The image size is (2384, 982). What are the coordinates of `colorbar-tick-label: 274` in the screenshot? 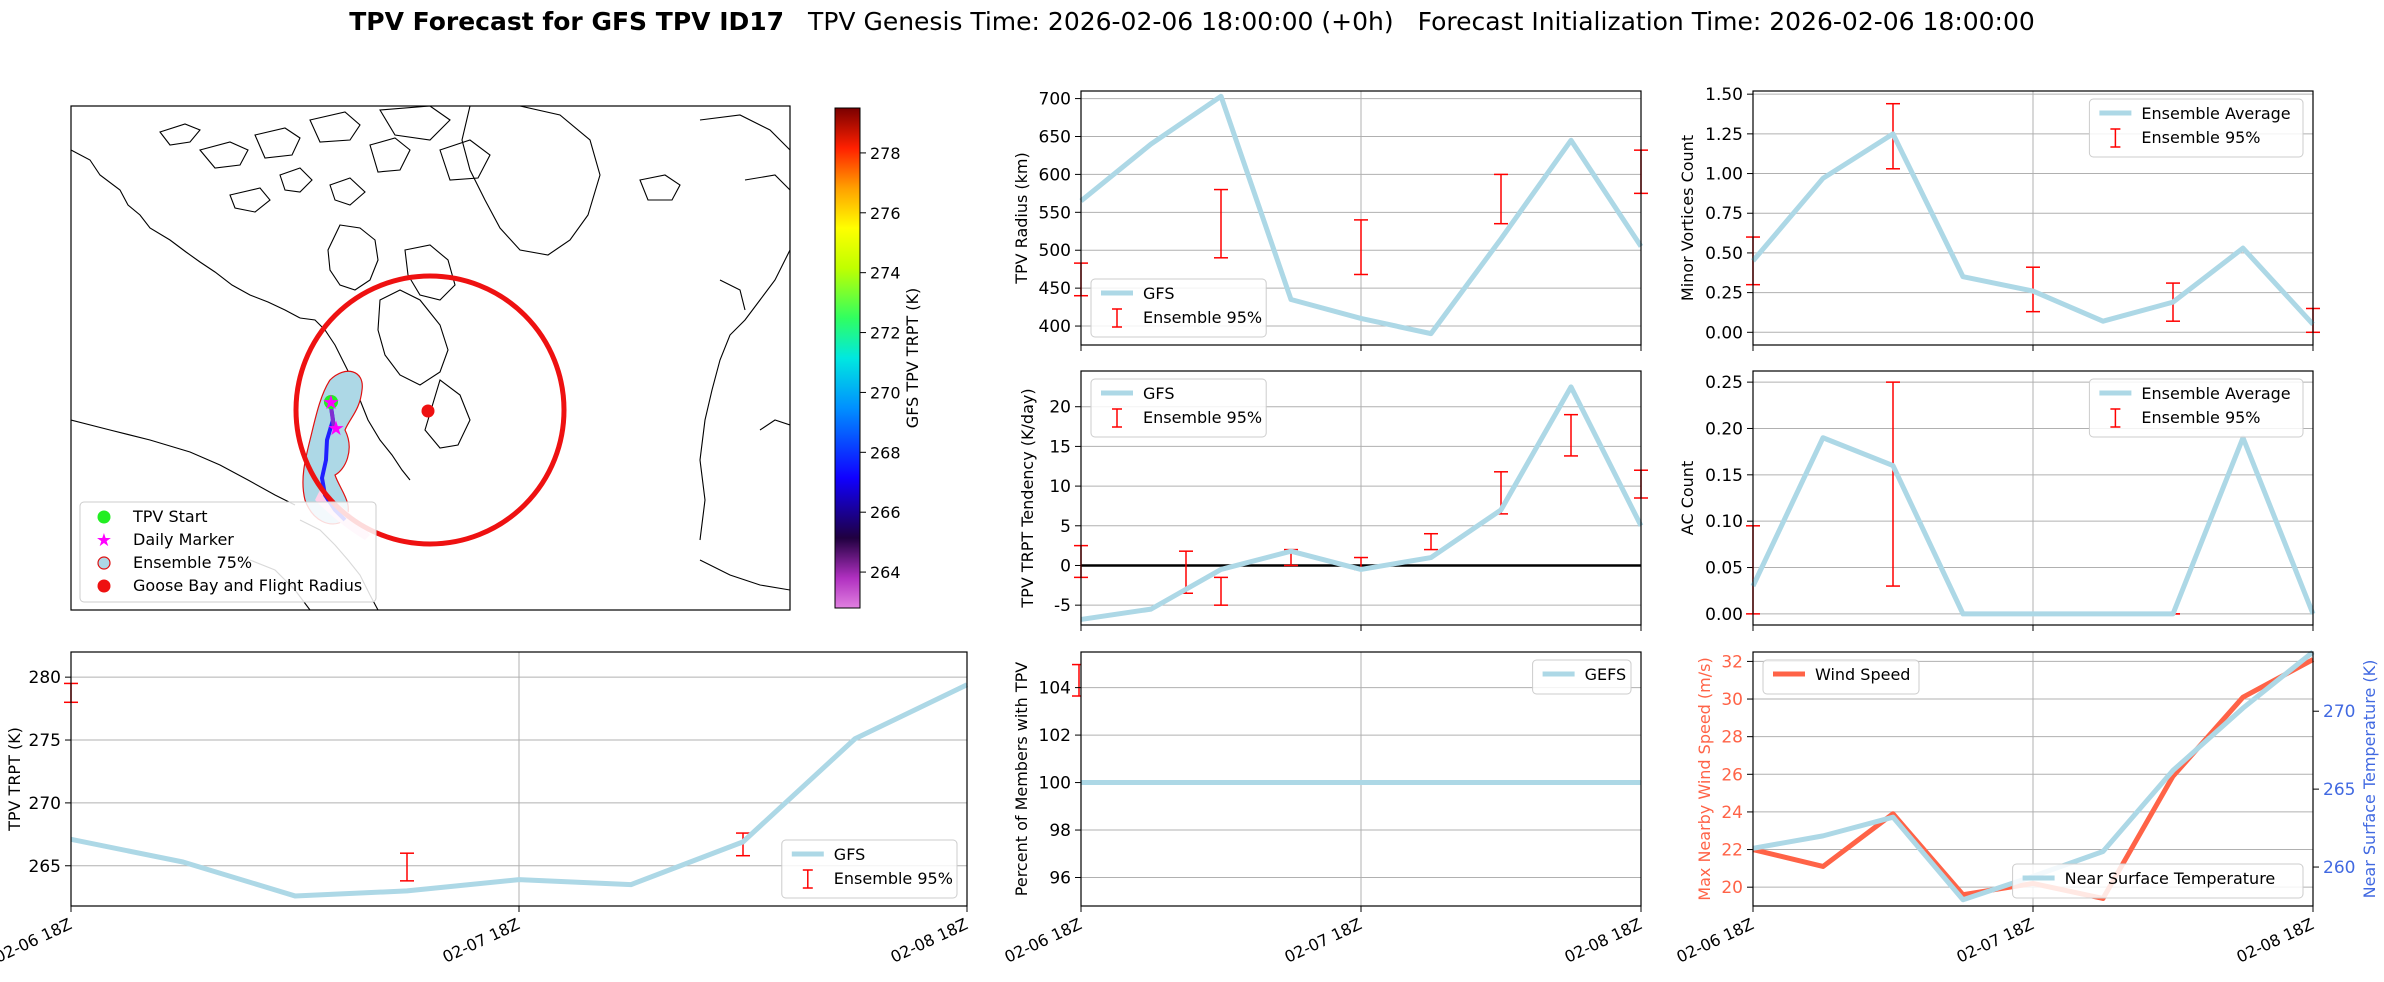 It's located at (885, 273).